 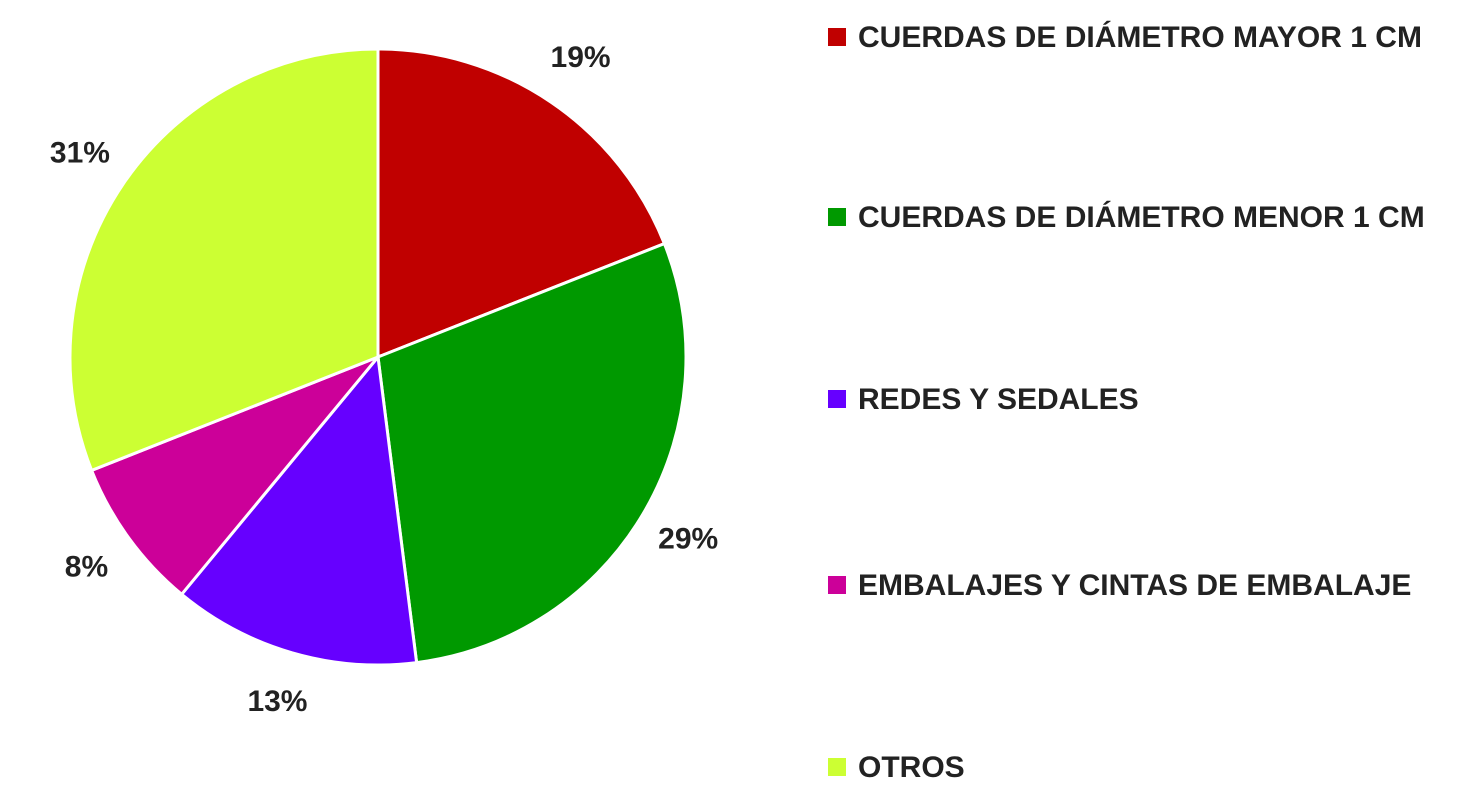 I want to click on legend-label: CUERDAS DE DIÁMETRO MAYOR 1 CM, so click(x=1140, y=37).